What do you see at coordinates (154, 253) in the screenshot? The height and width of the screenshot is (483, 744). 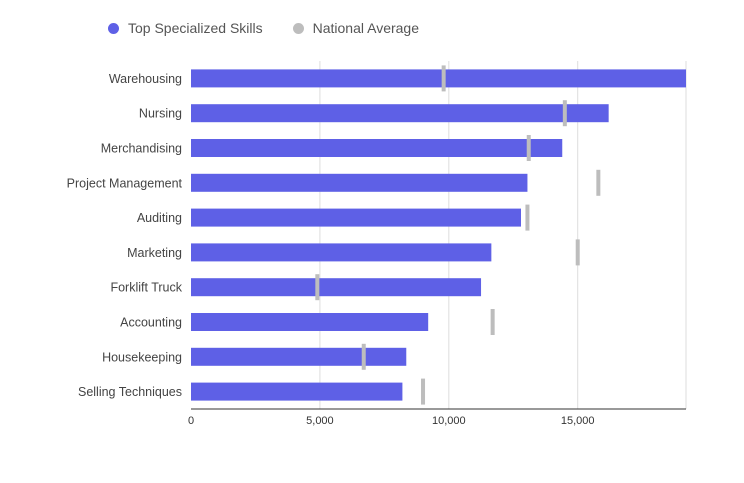 I see `category-label-5: Marketing` at bounding box center [154, 253].